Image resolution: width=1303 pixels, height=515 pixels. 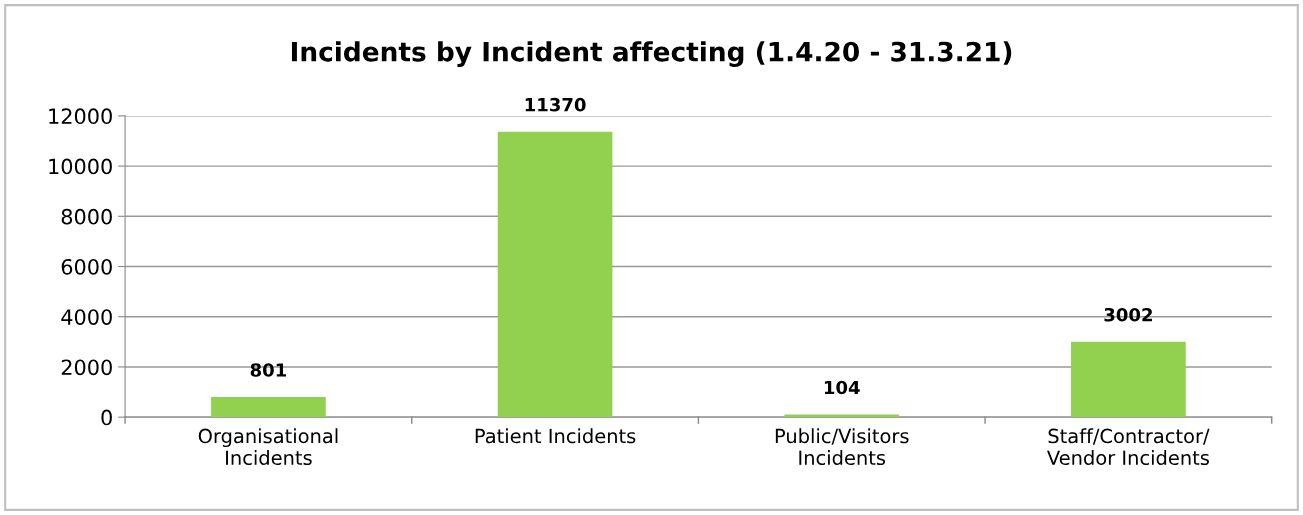 I want to click on data-label: 104, so click(x=842, y=387).